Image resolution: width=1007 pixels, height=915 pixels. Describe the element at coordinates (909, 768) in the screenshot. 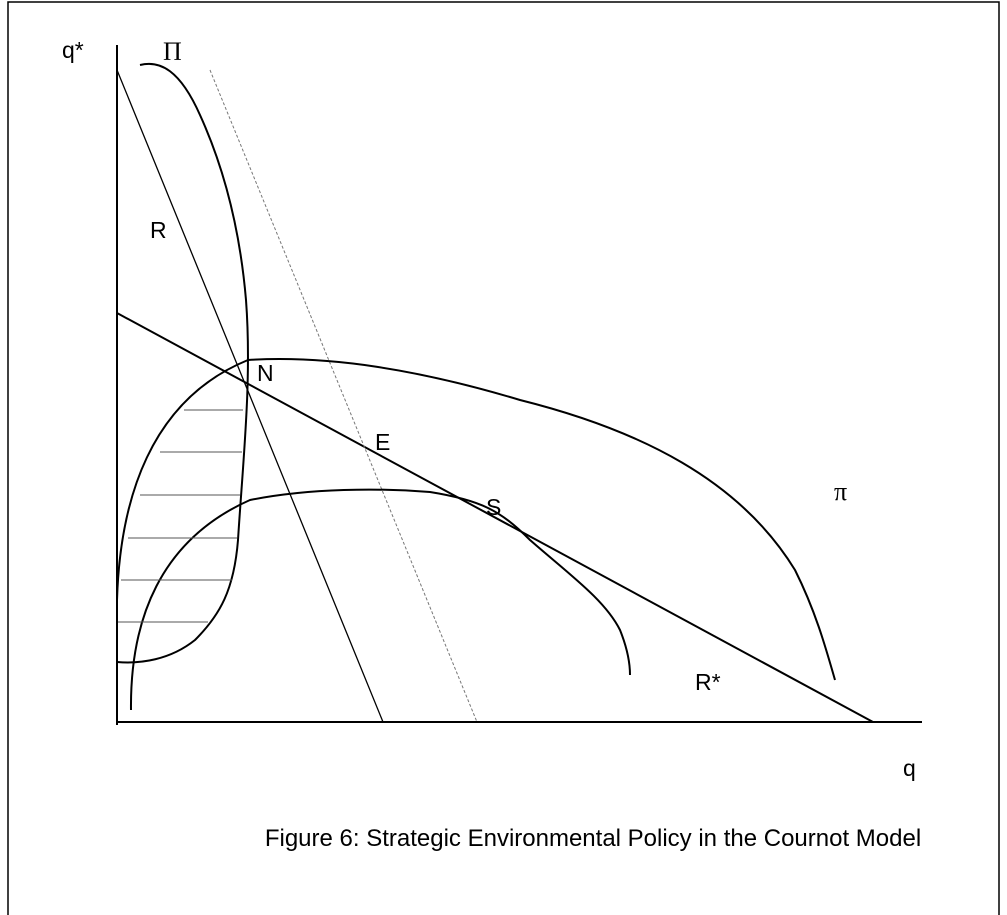

I see `x-axis-label: q` at that location.